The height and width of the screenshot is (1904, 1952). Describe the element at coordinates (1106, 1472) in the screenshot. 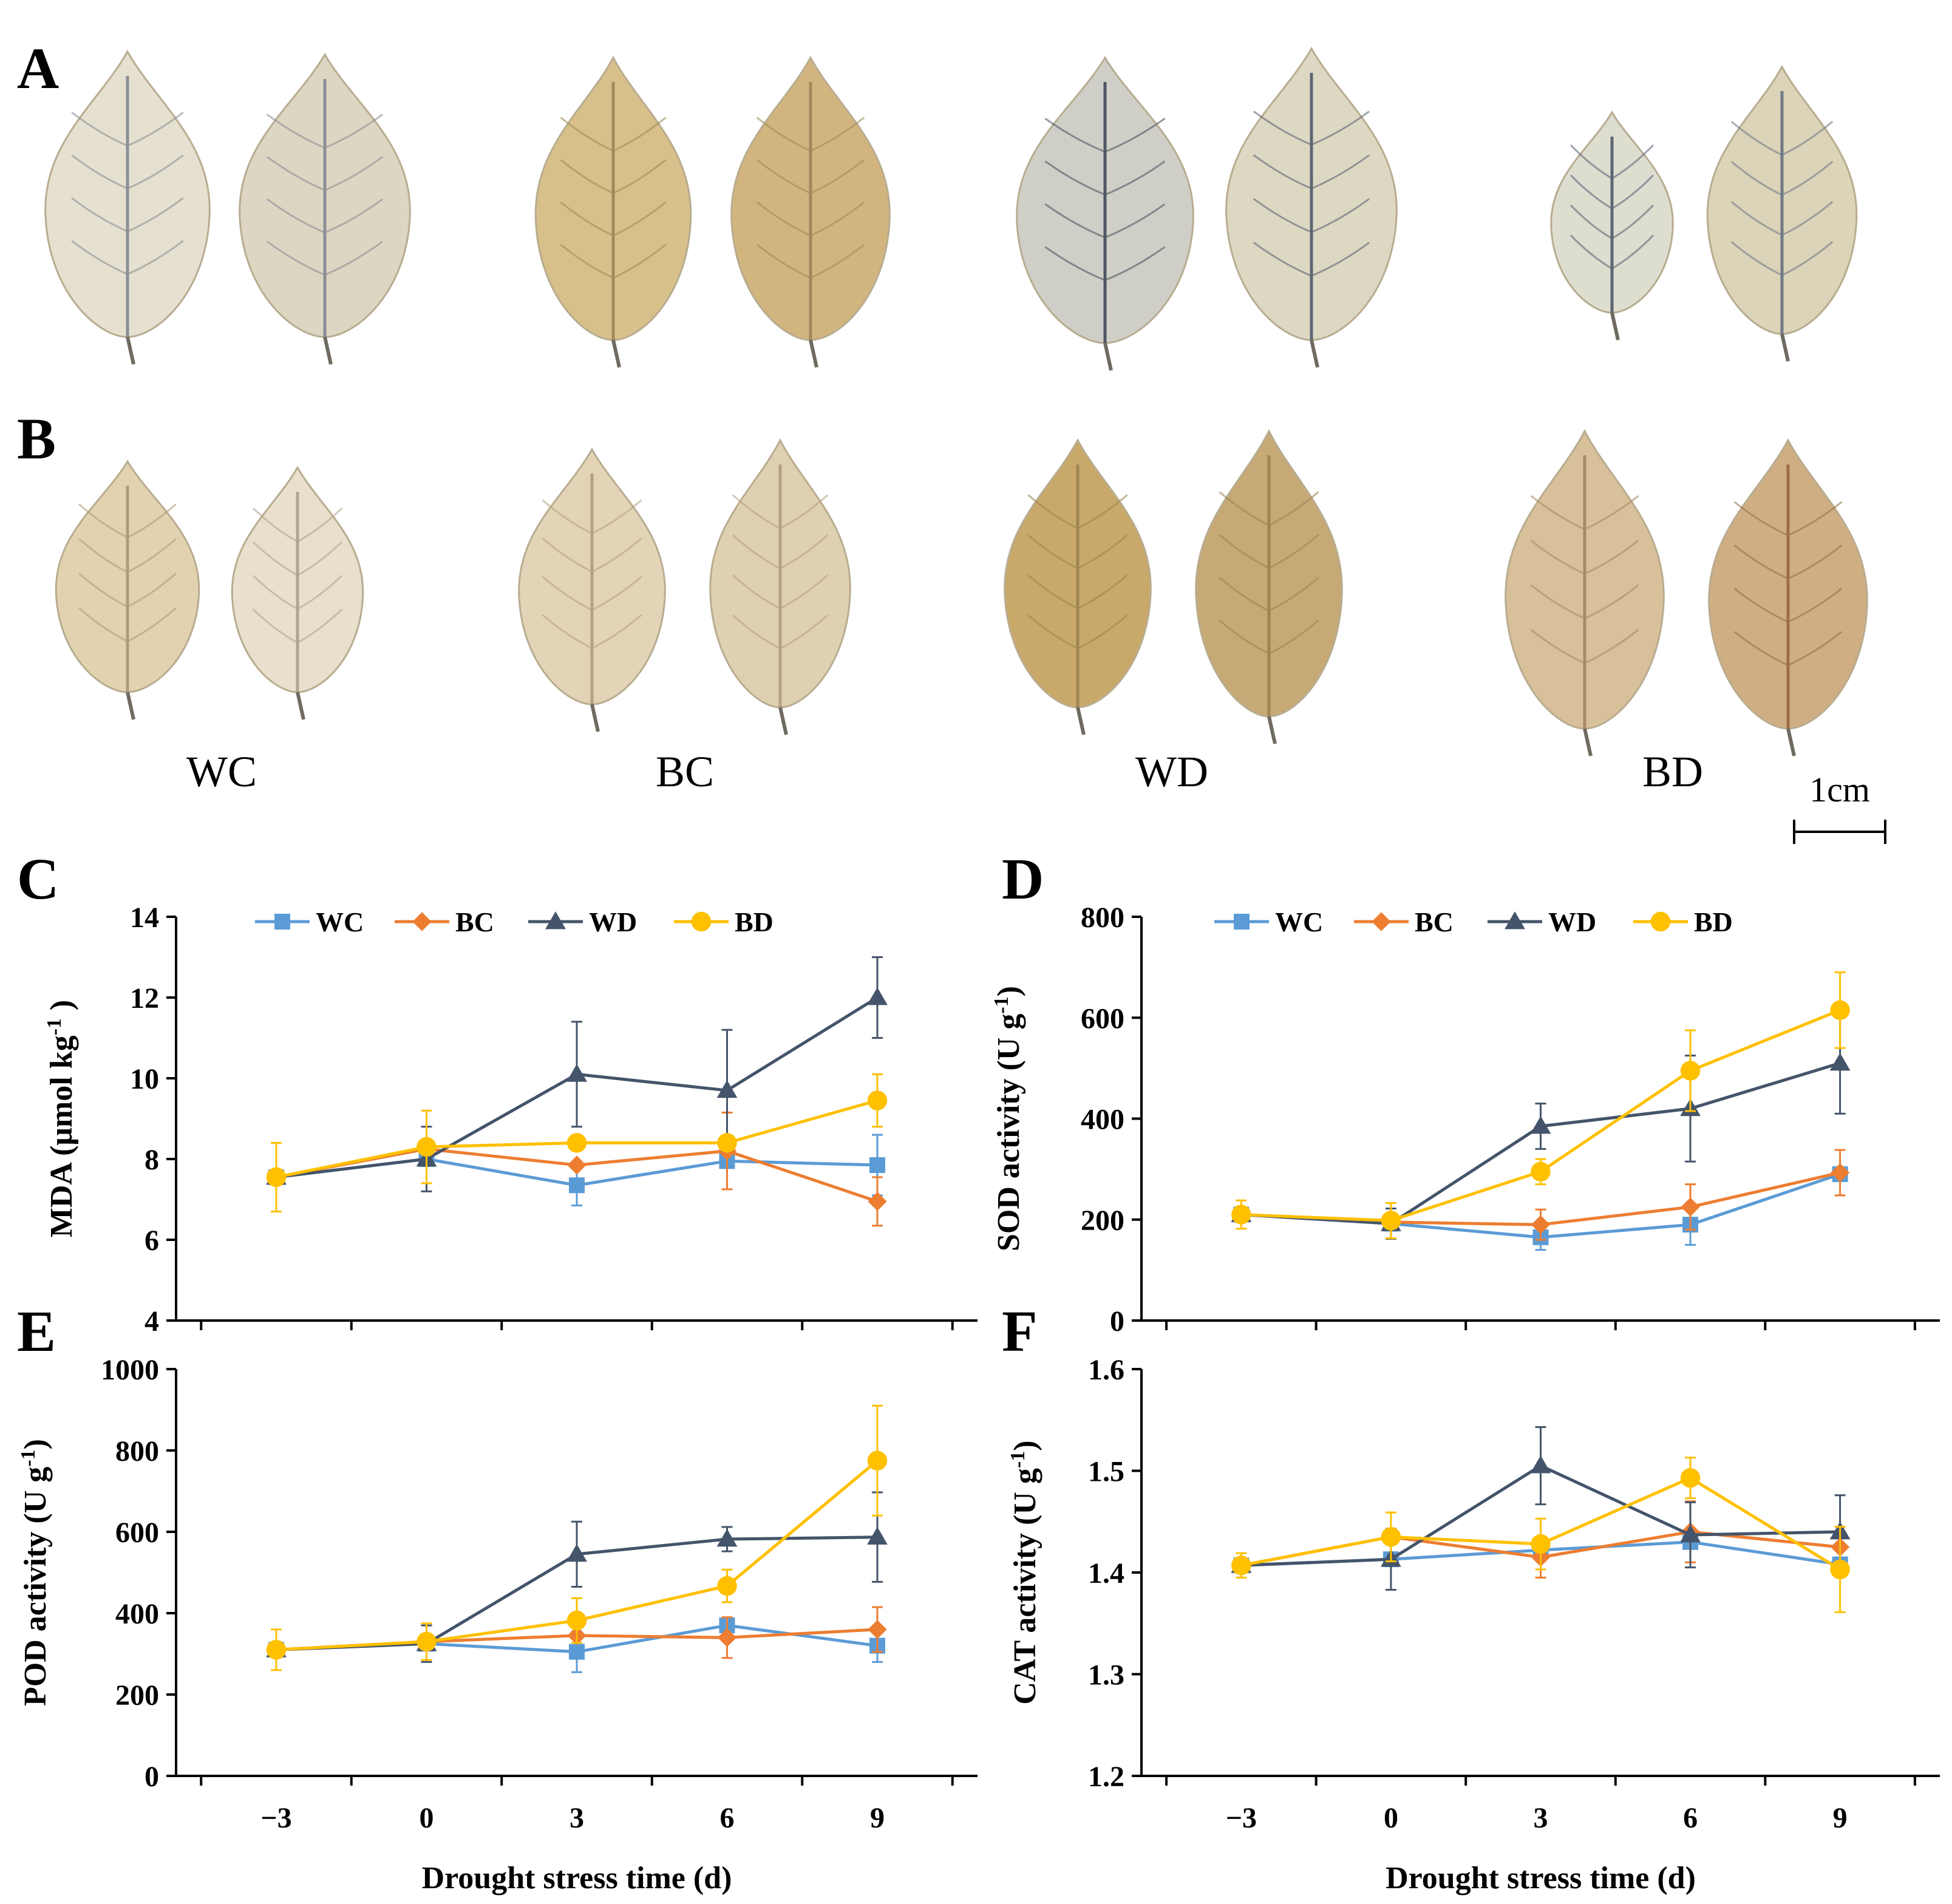

I see `chart-f-y-tick-label-3: 1.5` at that location.